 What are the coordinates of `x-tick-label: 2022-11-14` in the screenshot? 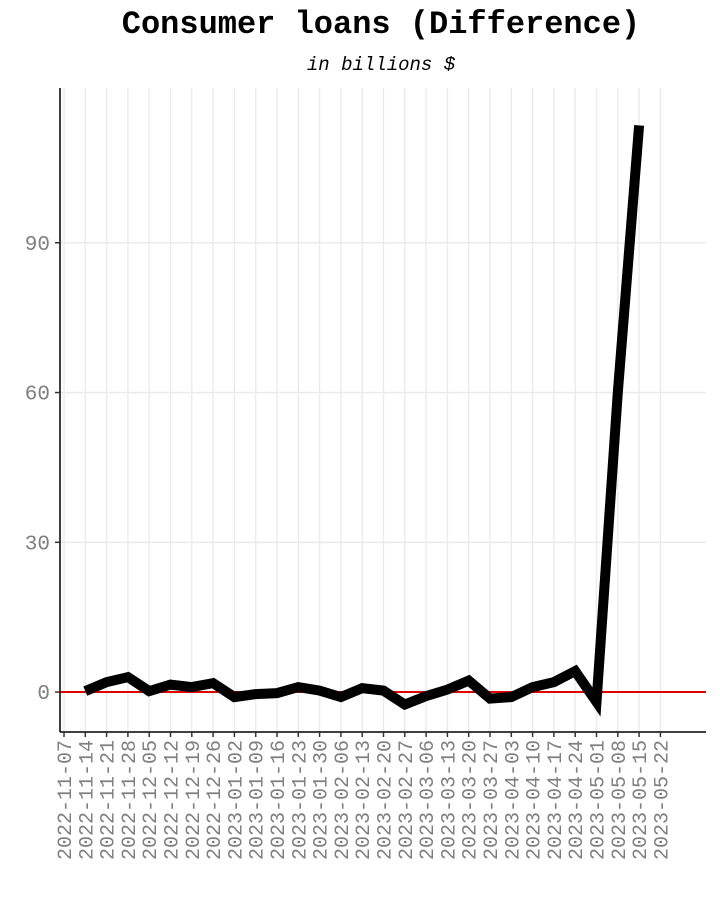 It's located at (87, 800).